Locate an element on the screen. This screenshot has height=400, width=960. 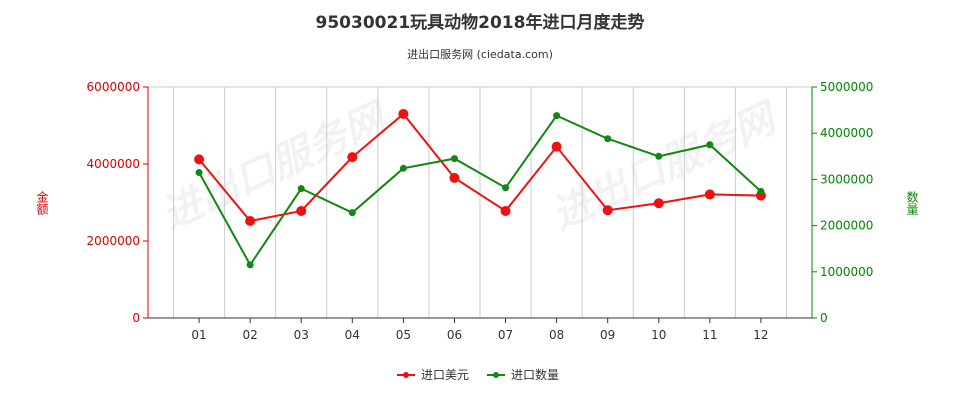
legend-label-amount: 进口美元 is located at coordinates (445, 375).